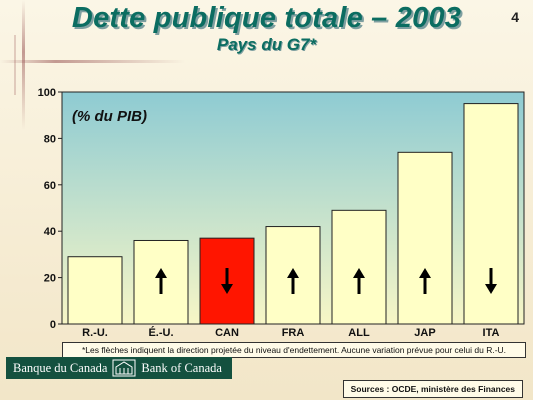  Describe the element at coordinates (15, 65) in the screenshot. I see `decorative-vertical-line-secondary` at that location.